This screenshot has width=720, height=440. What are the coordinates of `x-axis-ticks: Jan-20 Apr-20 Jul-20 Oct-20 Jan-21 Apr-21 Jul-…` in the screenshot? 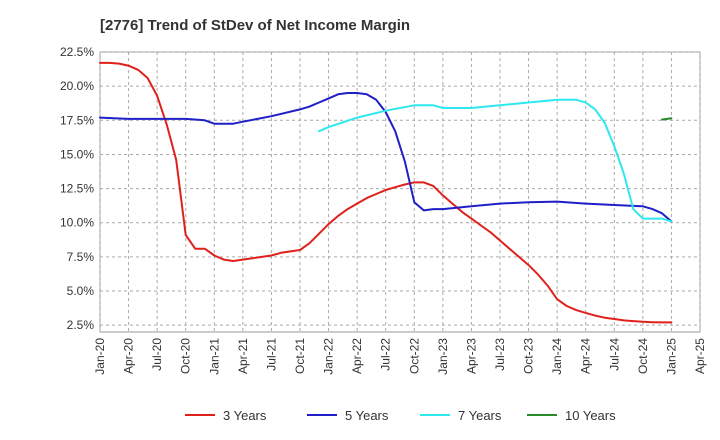 It's located at (400, 356).